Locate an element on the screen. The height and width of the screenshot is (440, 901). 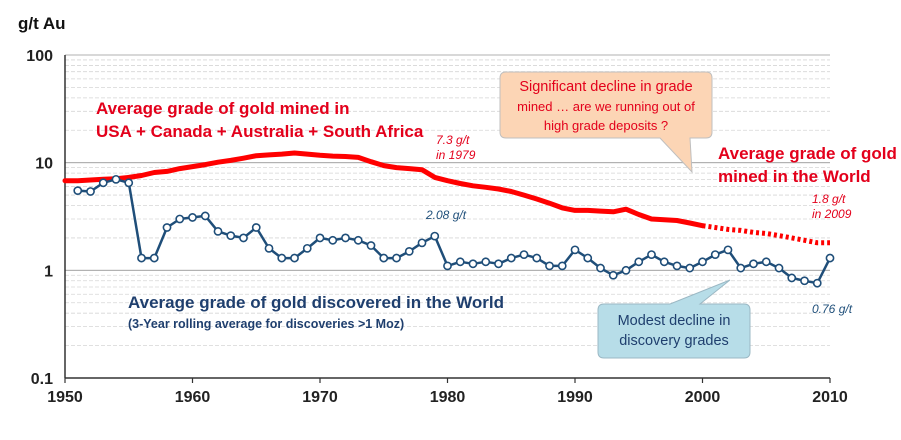
callout-blue-line-1: Modest decline in is located at coordinates (674, 321).